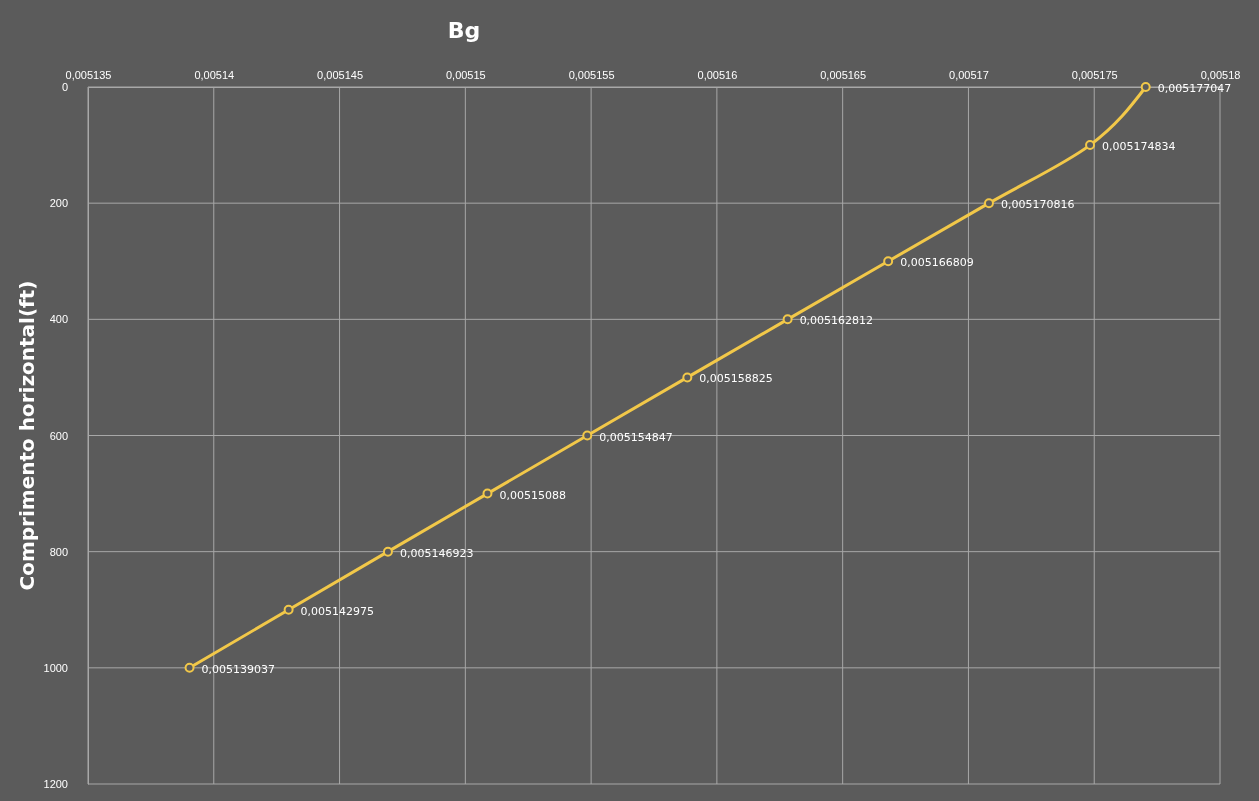  What do you see at coordinates (736, 379) in the screenshot?
I see `data-label: 0,005158825` at bounding box center [736, 379].